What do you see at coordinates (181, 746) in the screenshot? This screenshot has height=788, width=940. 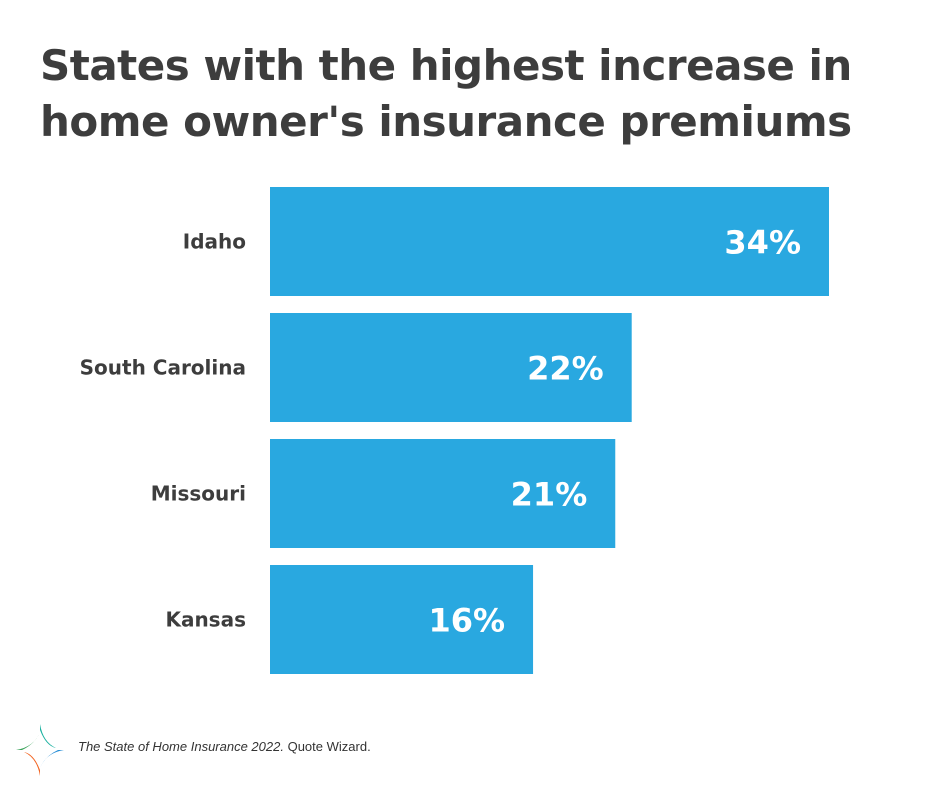 I see `source-title: The State of Home Insurance 2022.` at bounding box center [181, 746].